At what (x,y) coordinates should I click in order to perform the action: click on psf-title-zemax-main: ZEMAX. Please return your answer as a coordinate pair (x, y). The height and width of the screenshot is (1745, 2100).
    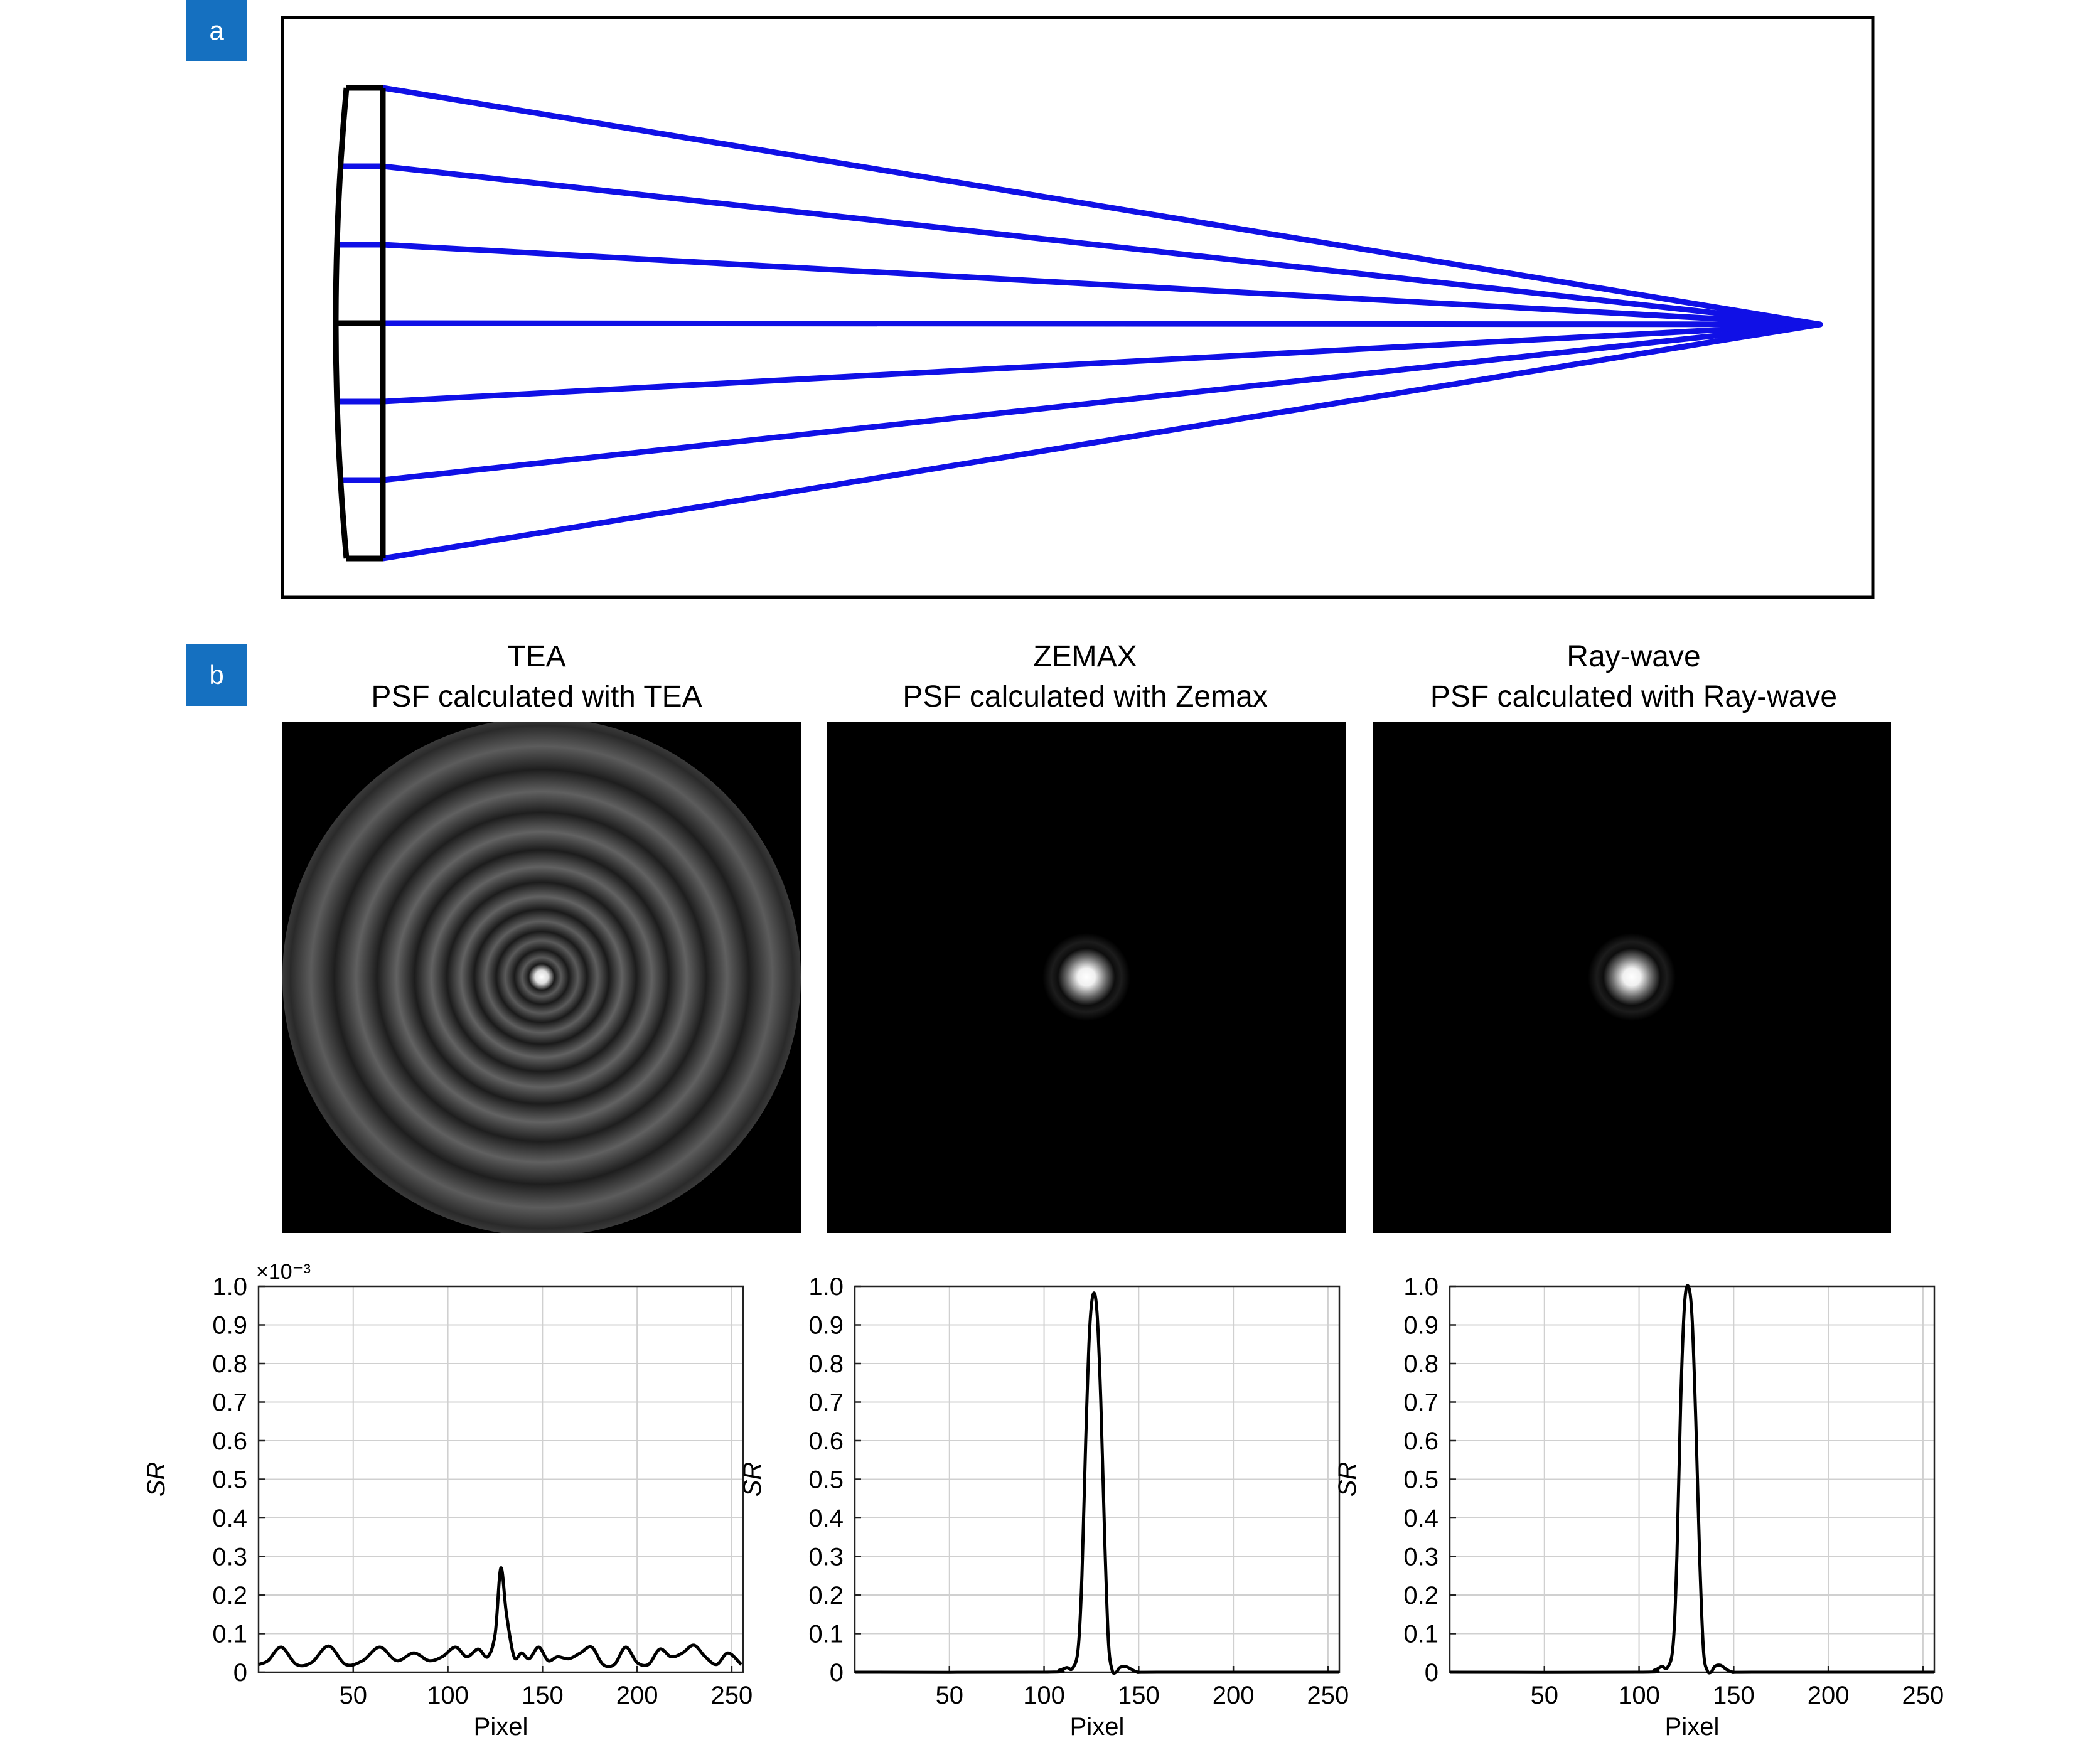
    Looking at the image, I should click on (1085, 656).